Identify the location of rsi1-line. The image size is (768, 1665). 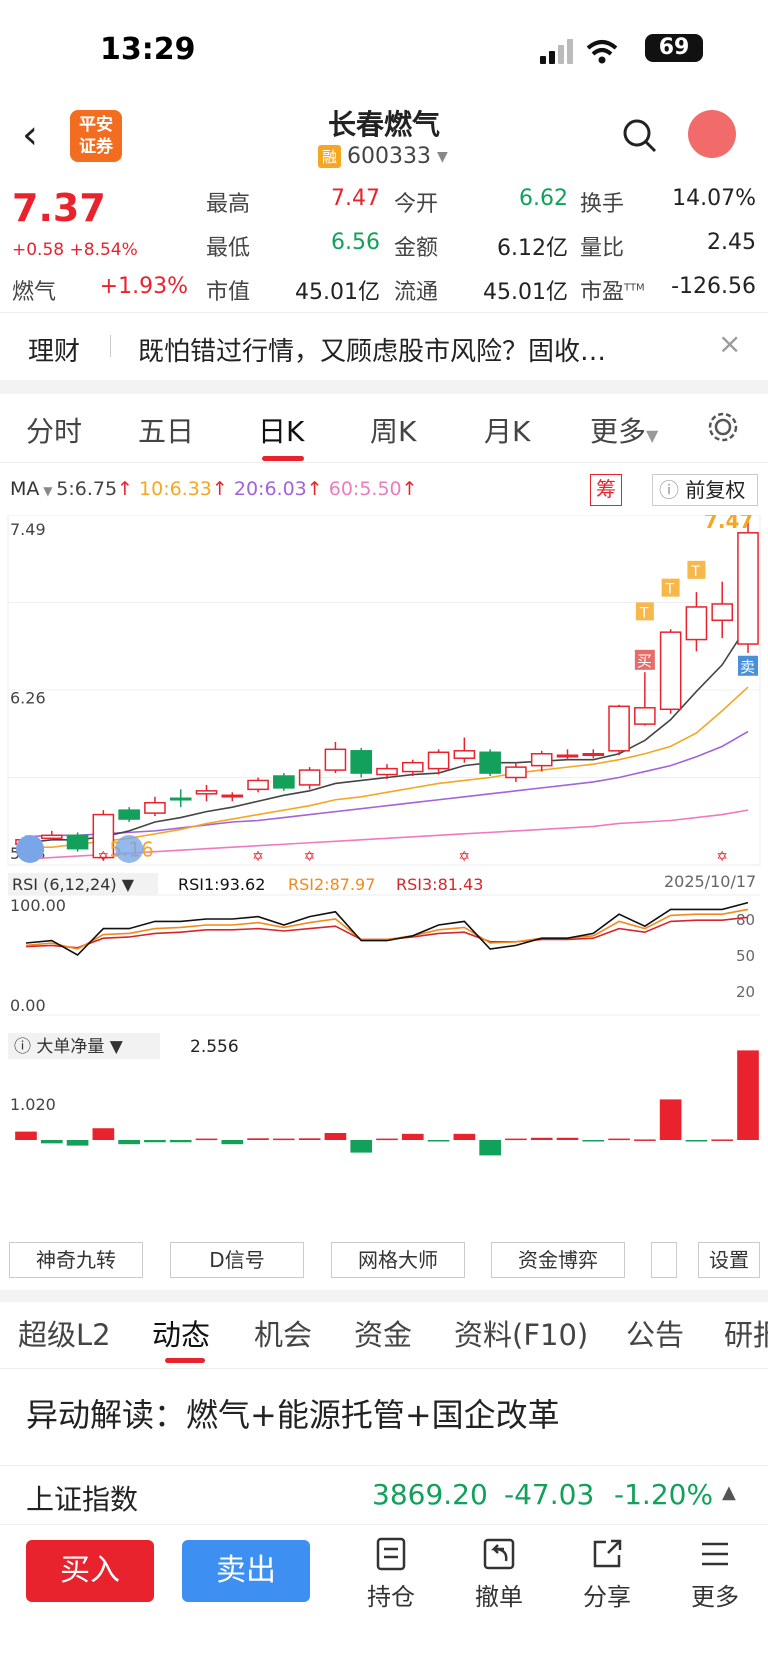
(387, 928).